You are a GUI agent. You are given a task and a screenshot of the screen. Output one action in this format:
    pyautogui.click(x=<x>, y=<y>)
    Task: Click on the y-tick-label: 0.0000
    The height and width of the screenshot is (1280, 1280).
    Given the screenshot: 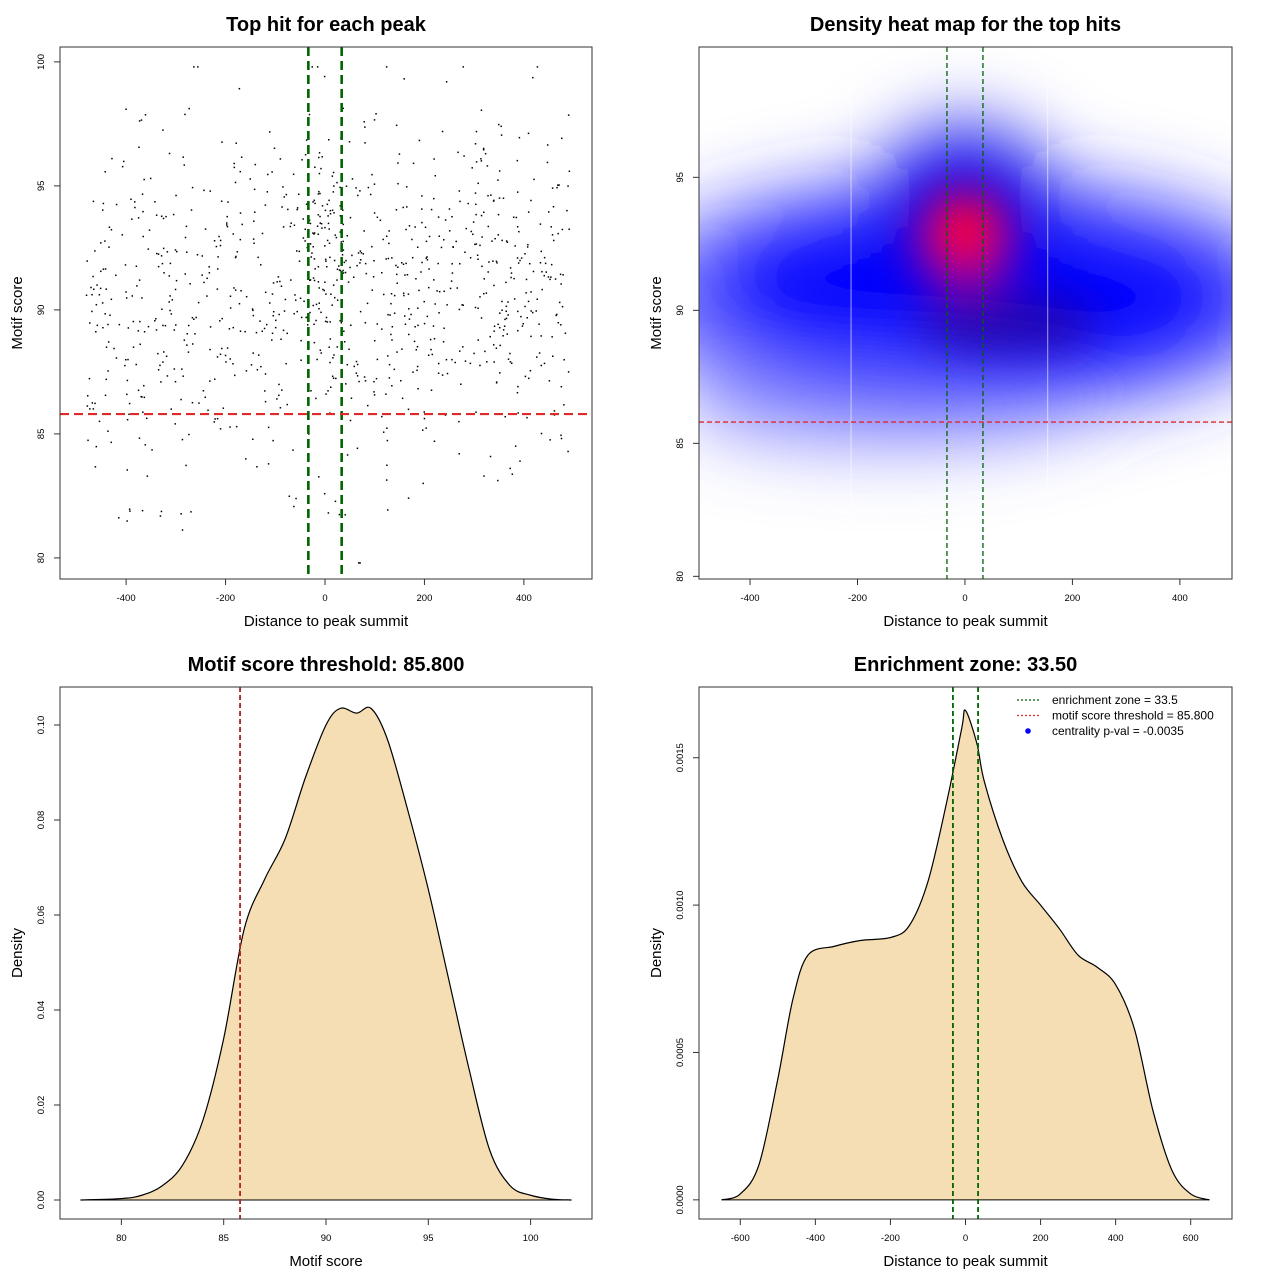 What is the action you would take?
    pyautogui.click(x=680, y=1199)
    